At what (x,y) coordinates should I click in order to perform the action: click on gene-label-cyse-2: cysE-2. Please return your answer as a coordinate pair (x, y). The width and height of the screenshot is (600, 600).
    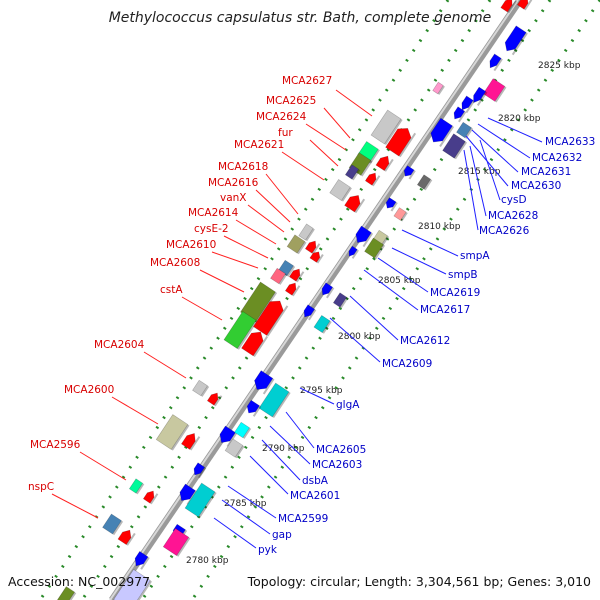
    Looking at the image, I should click on (211, 229).